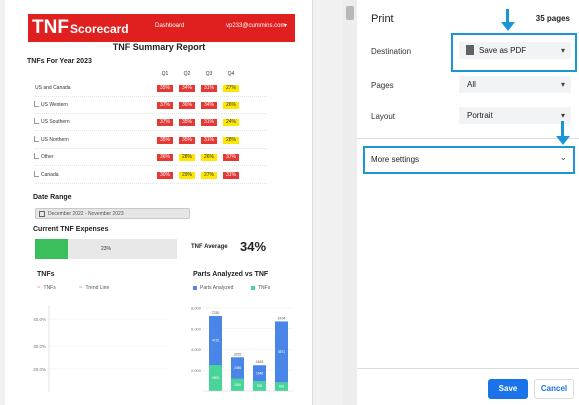 This screenshot has height=405, width=579. I want to click on more-settings-toggle: More settings, so click(395, 159).